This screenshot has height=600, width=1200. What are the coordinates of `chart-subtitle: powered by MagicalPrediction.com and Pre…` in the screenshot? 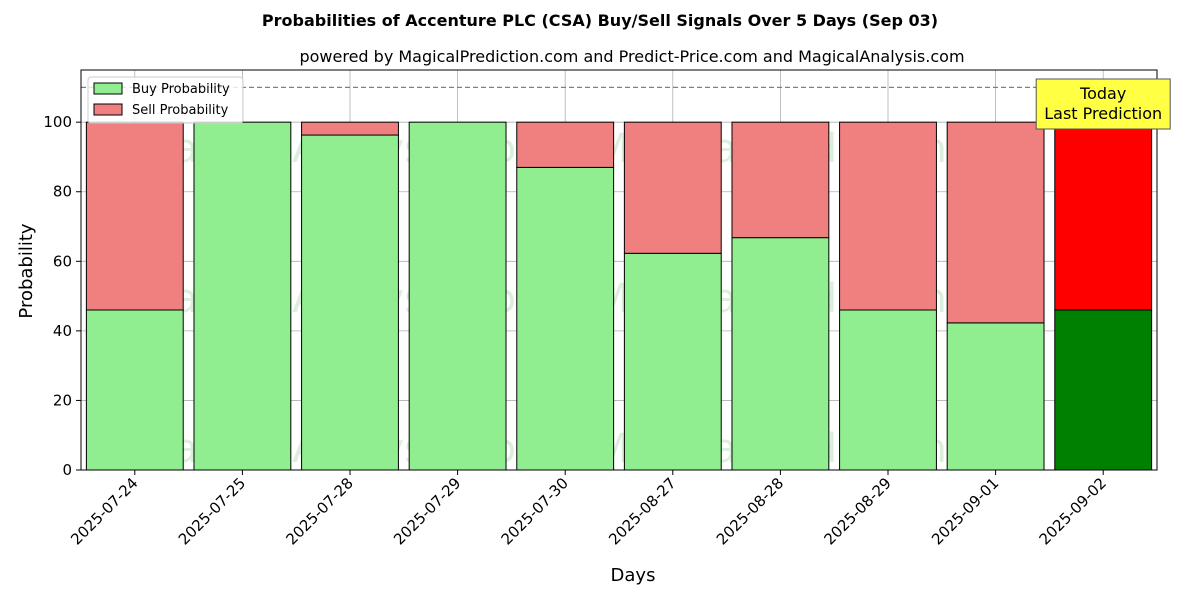 It's located at (631, 56).